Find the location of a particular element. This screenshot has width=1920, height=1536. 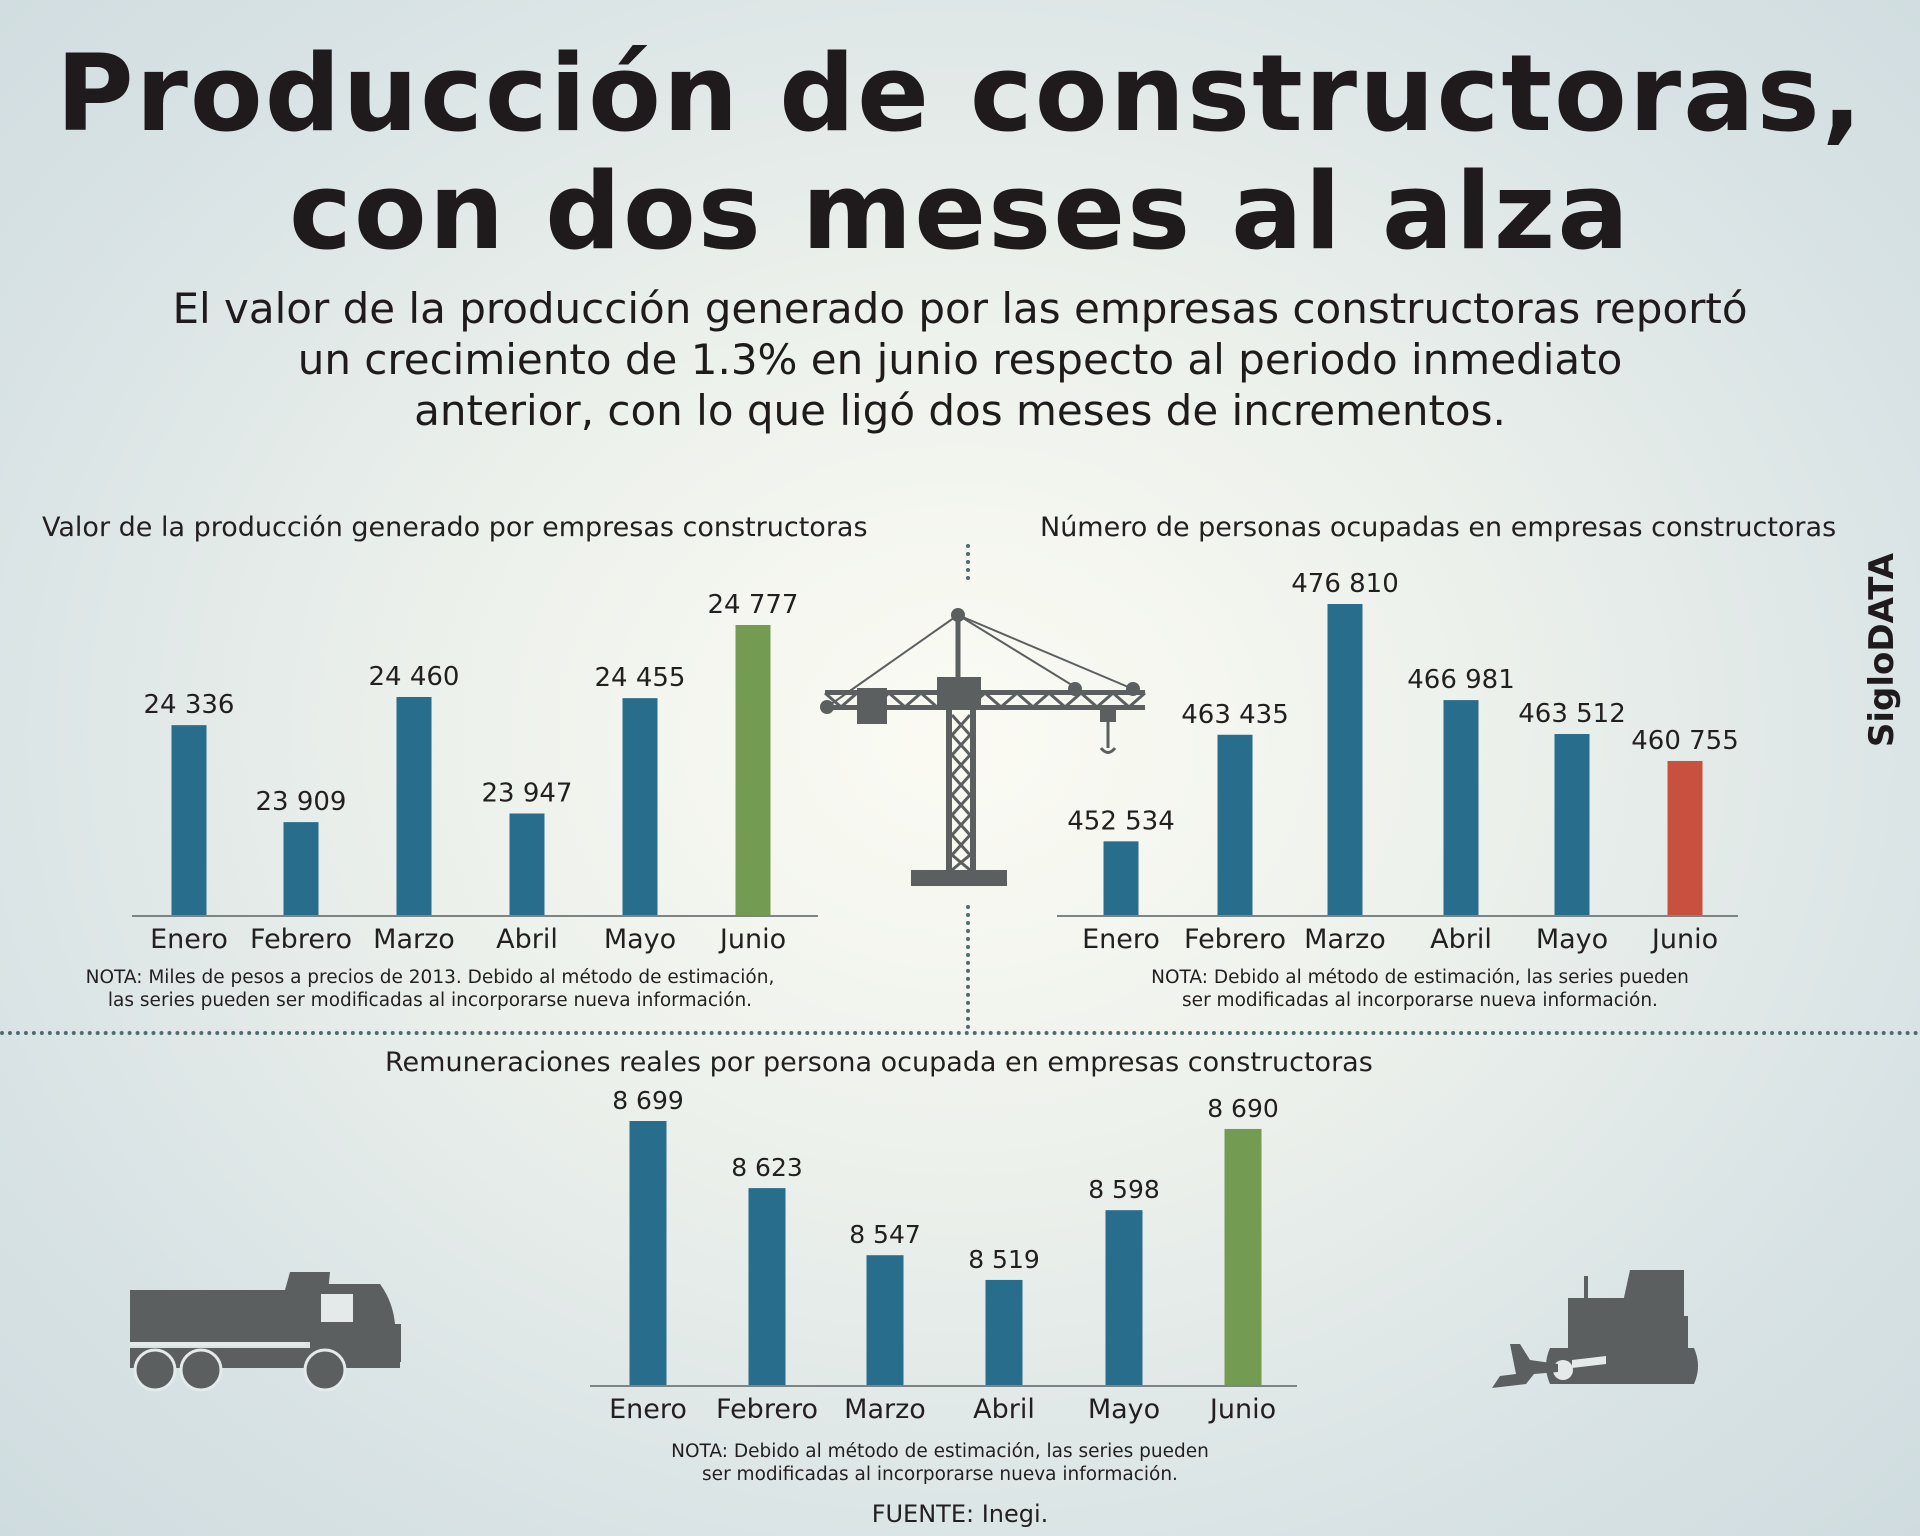

vertical-divider-top is located at coordinates (968, 562).